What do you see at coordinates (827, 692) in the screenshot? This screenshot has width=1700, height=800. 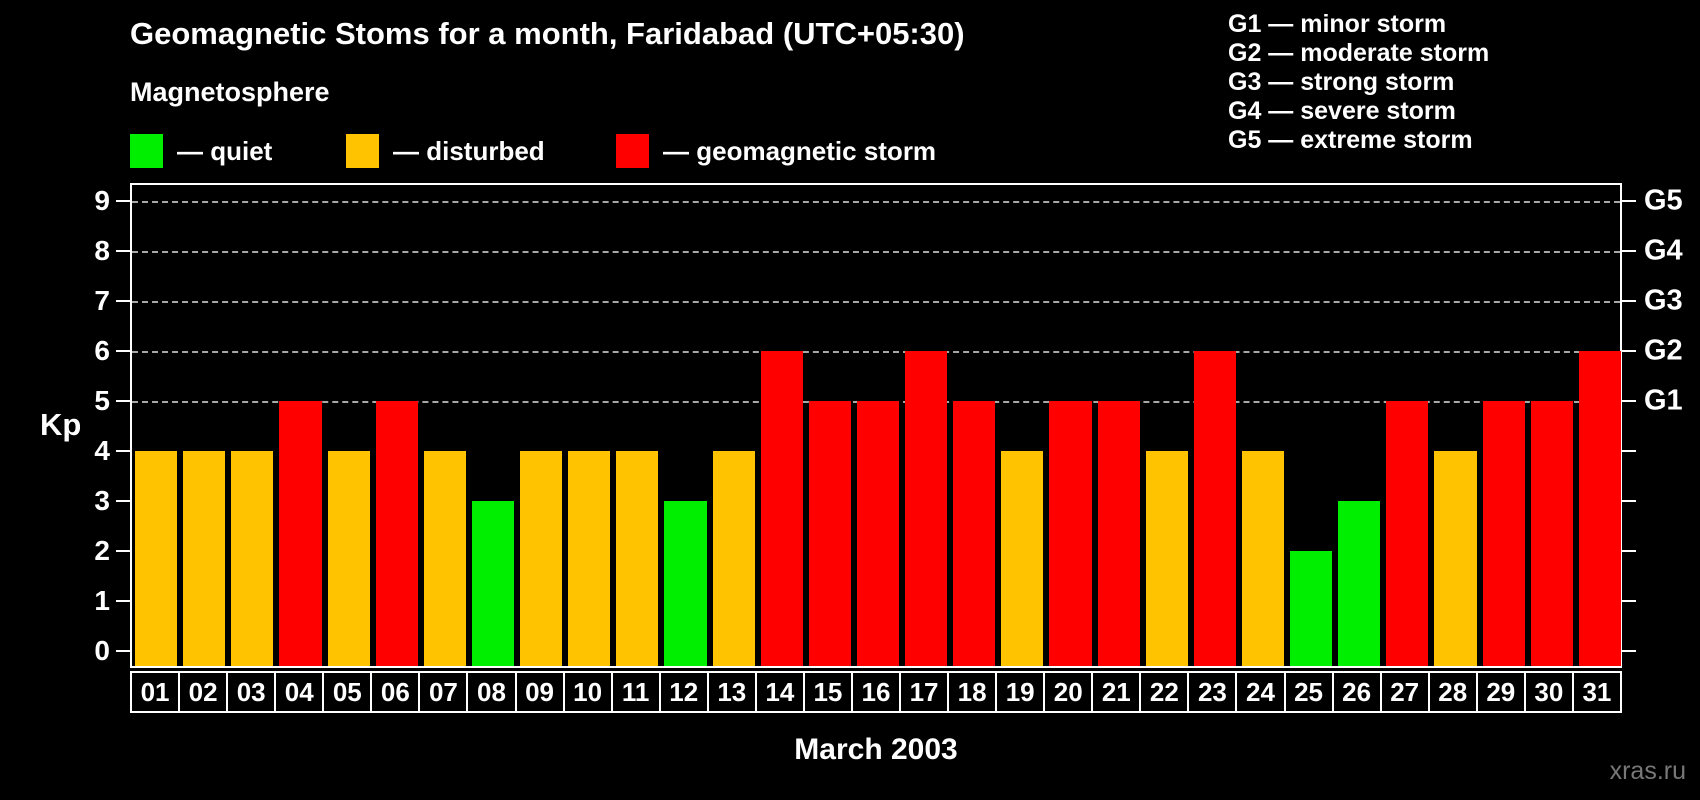 I see `day-label-15: 15` at bounding box center [827, 692].